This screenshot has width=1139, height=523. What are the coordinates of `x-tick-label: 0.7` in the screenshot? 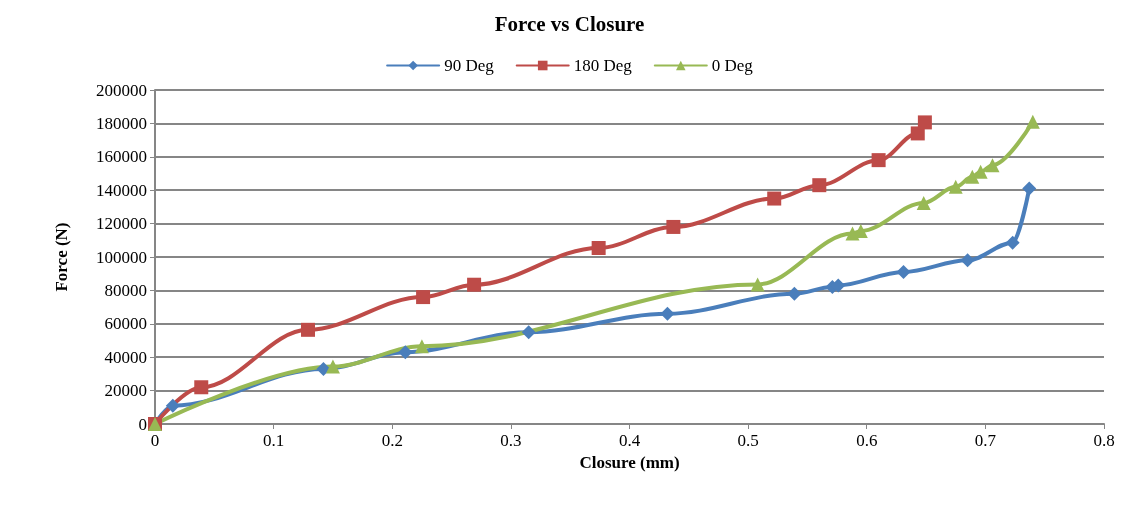 It's located at (985, 440).